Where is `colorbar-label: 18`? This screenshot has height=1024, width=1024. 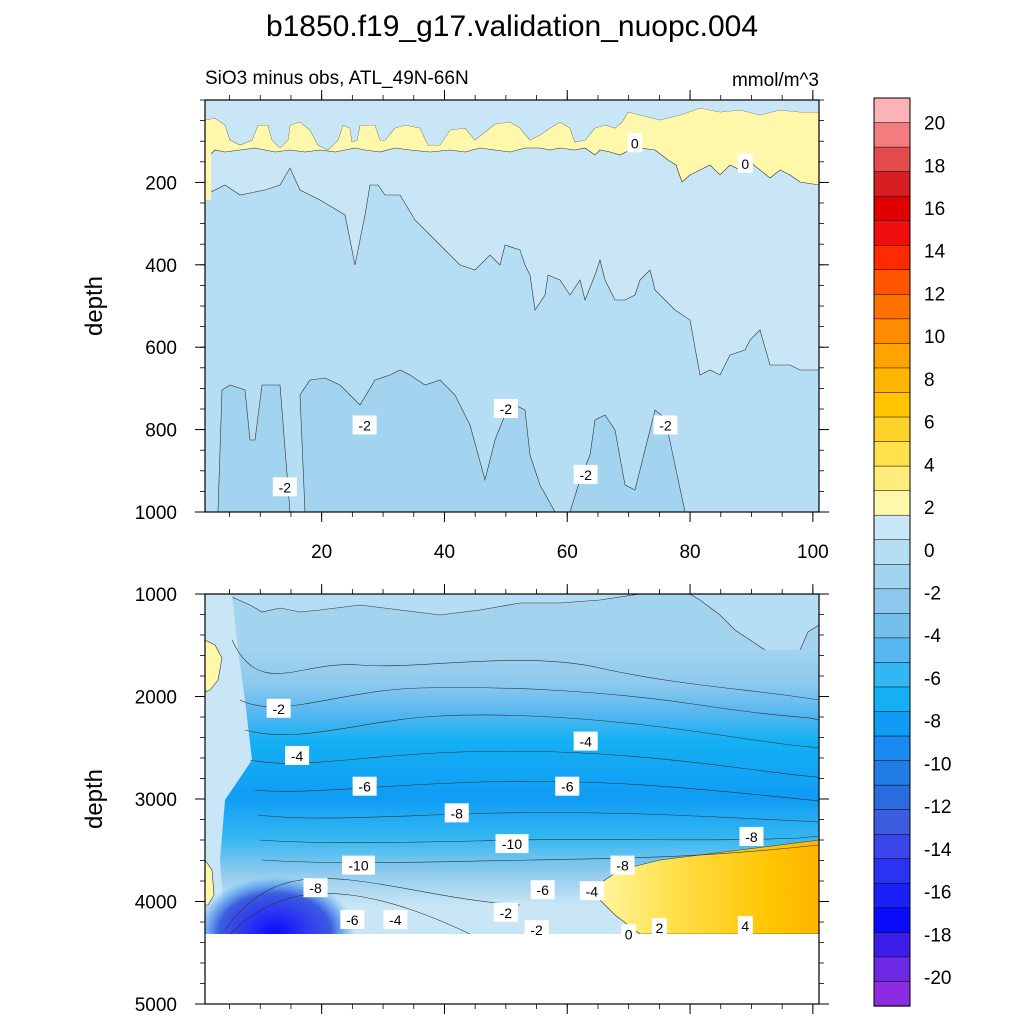
colorbar-label: 18 is located at coordinates (934, 166).